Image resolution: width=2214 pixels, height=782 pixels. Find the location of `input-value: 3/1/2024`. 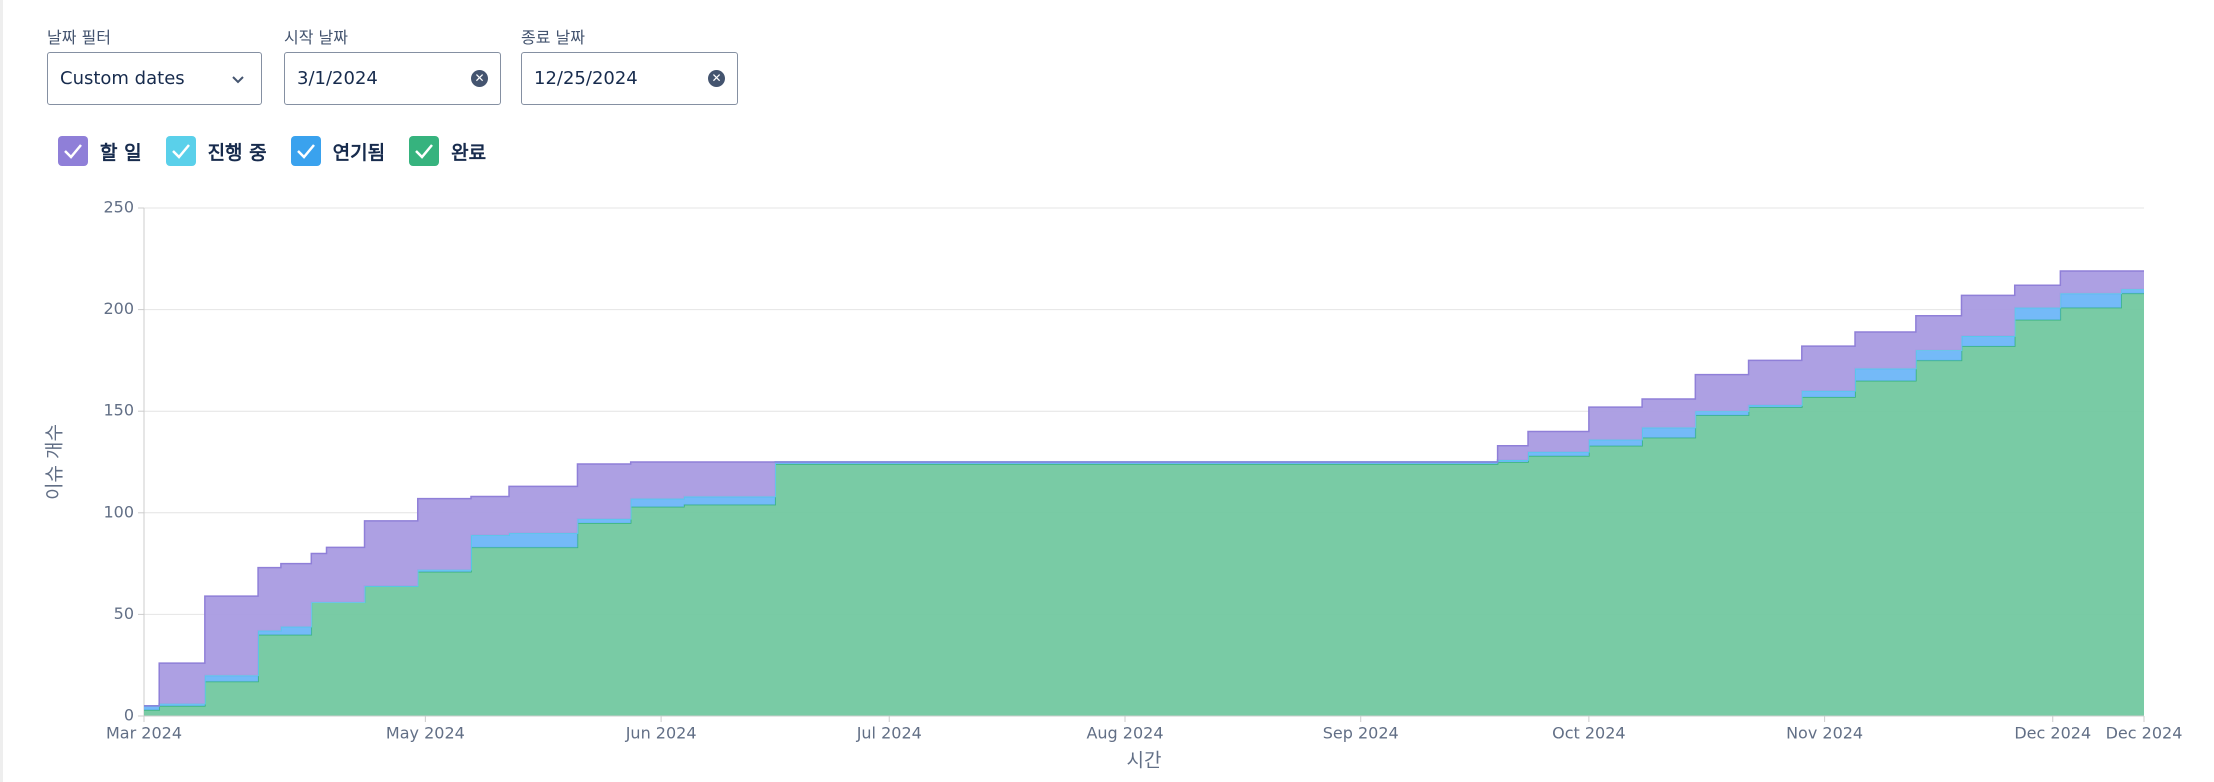

input-value: 3/1/2024 is located at coordinates (337, 78).